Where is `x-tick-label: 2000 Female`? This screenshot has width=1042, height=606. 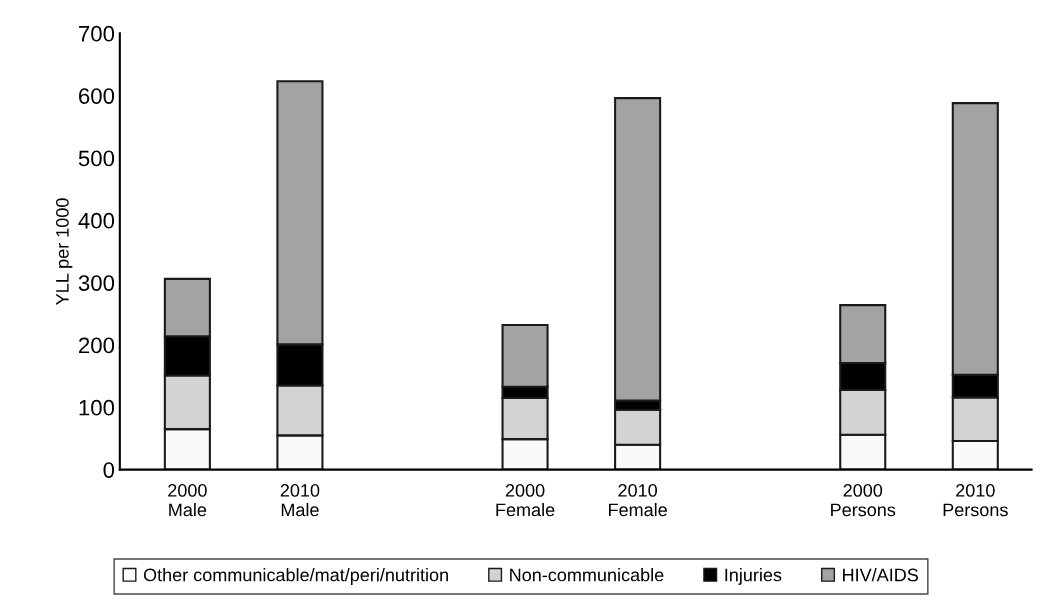 x-tick-label: 2000 Female is located at coordinates (525, 500).